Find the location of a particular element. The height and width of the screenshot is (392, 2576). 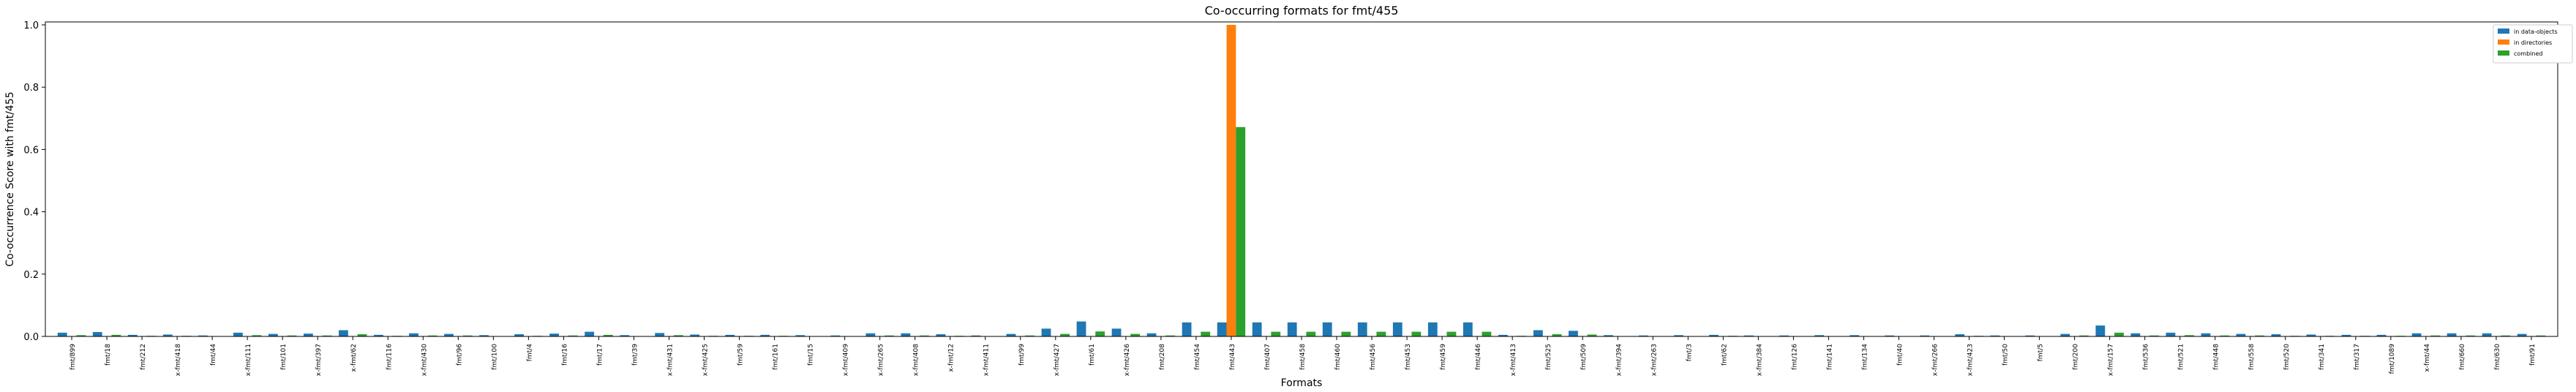

x-tick-label: fmt/459 is located at coordinates (1443, 357).